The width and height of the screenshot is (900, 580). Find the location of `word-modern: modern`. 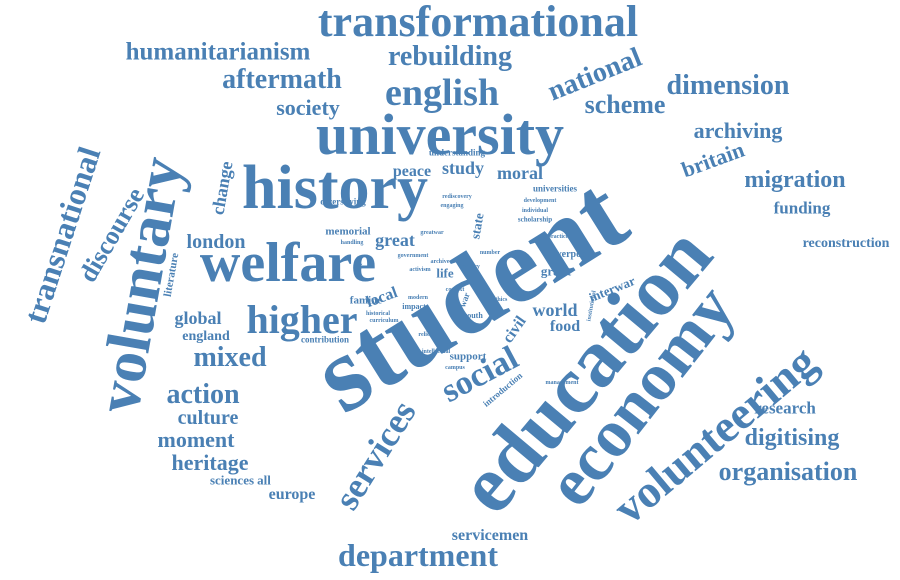

word-modern: modern is located at coordinates (418, 298).